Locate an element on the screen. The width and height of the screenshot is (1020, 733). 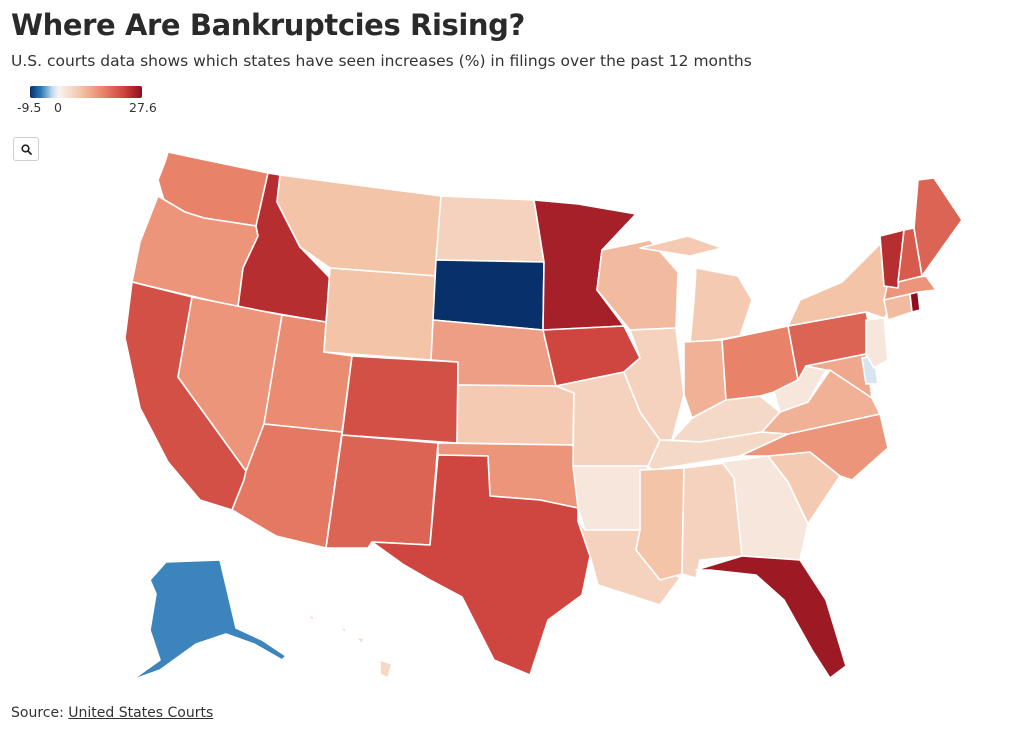
legend-zero-label: 0 is located at coordinates (58, 107).